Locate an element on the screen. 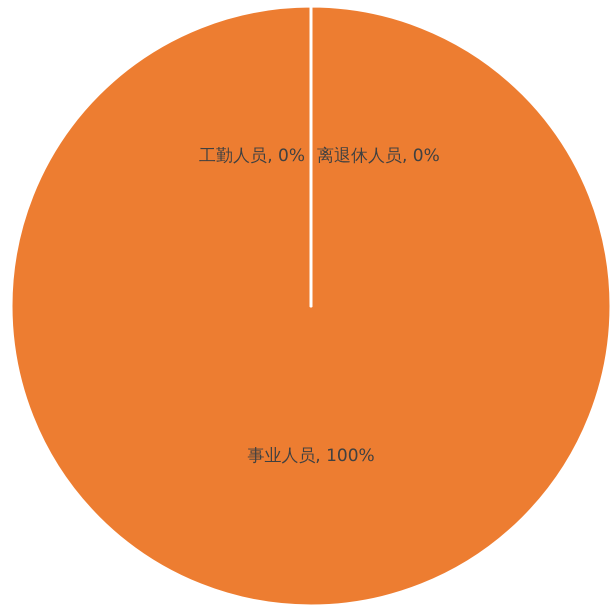 Image resolution: width=611 pixels, height=613 pixels. slice-label: 事业人员 is located at coordinates (281, 456).